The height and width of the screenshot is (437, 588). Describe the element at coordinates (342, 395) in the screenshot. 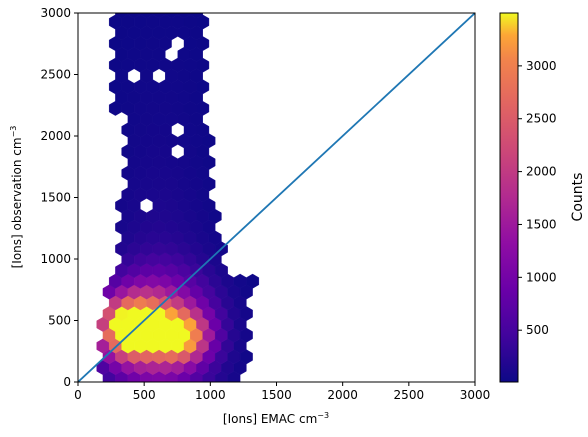

I see `x-tick-label: 2000` at that location.